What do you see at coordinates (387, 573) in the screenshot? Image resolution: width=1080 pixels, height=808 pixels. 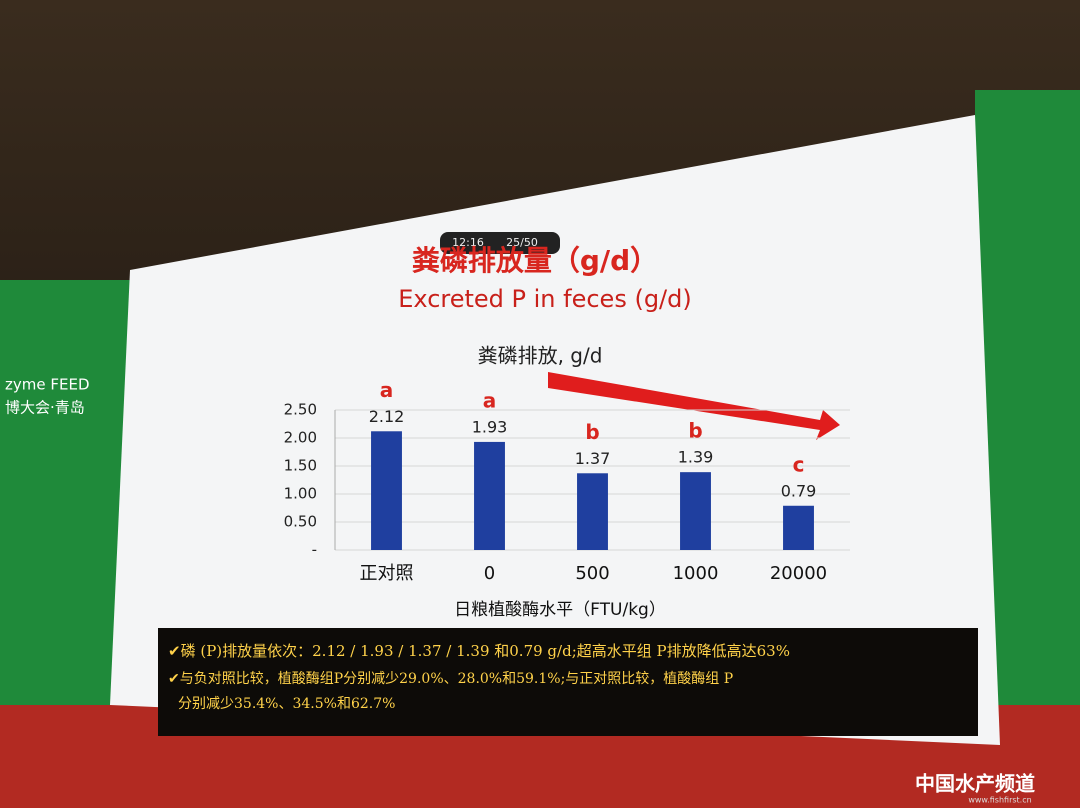 I see `x-tick-label: 正对照` at bounding box center [387, 573].